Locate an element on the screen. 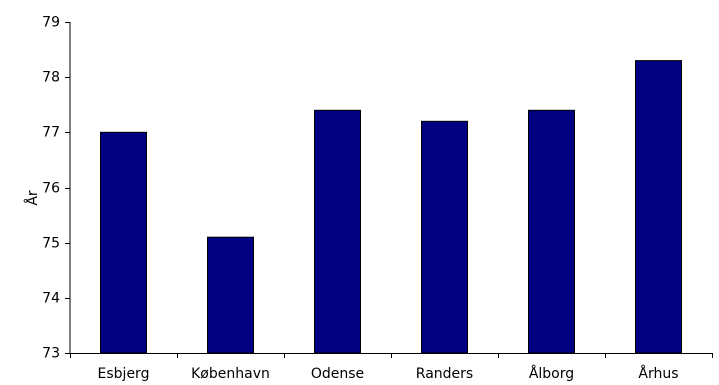 The height and width of the screenshot is (385, 719). x-tick-label: Randers is located at coordinates (444, 374).